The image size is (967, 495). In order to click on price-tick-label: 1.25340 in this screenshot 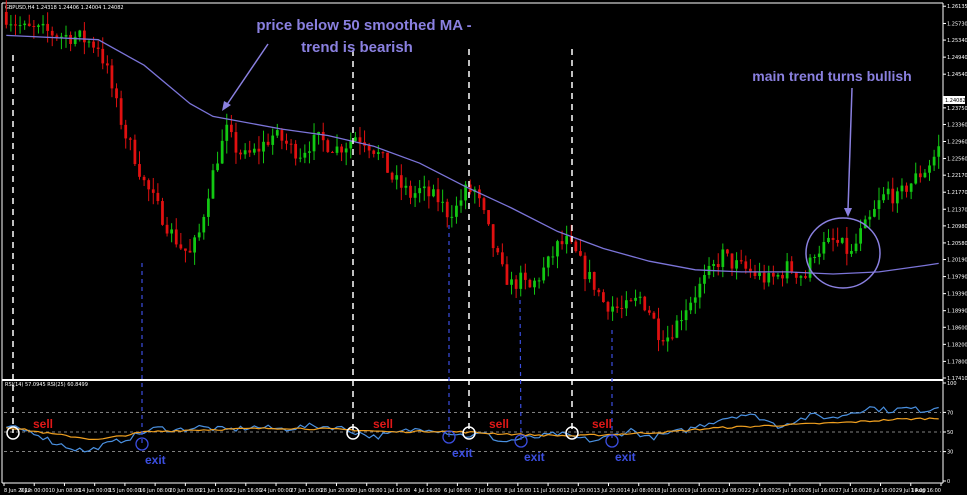, I will do `click(957, 41)`.